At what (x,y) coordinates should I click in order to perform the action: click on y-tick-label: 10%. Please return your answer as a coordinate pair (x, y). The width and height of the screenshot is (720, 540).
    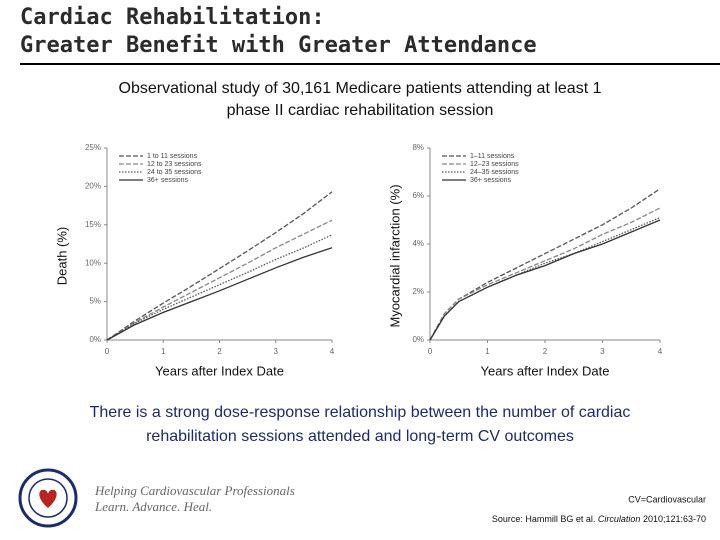
    Looking at the image, I should click on (93, 262).